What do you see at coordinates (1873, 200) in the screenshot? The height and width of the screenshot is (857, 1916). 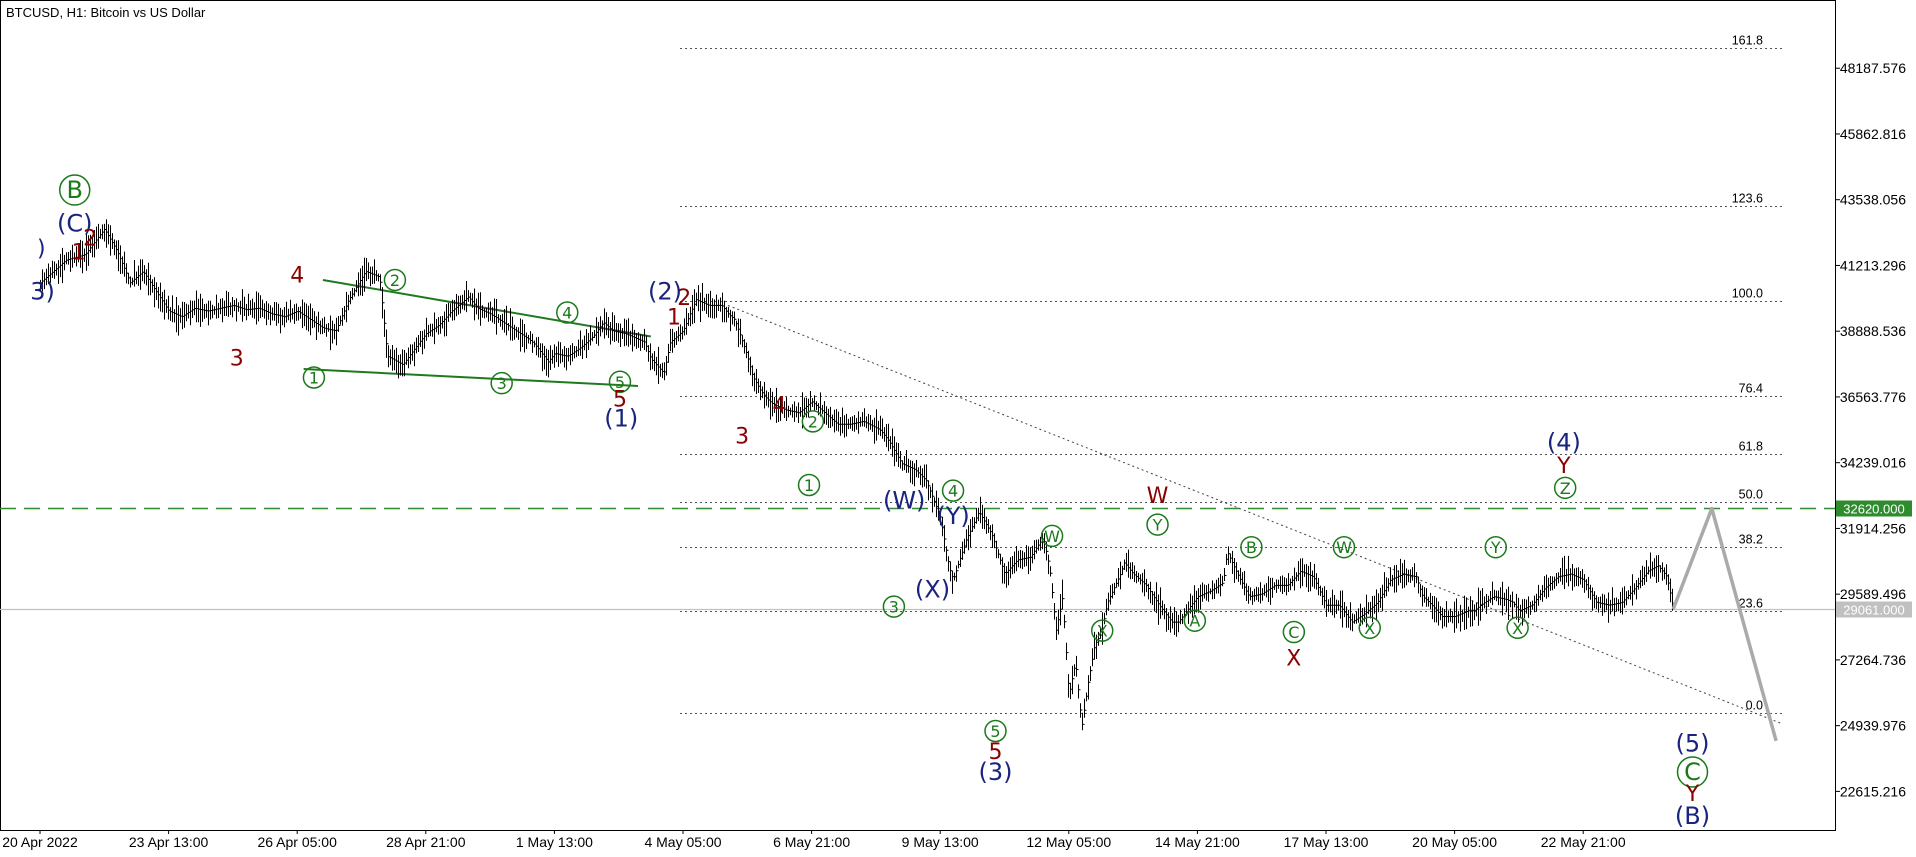 I see `y-tick-label-2: 43538.056` at bounding box center [1873, 200].